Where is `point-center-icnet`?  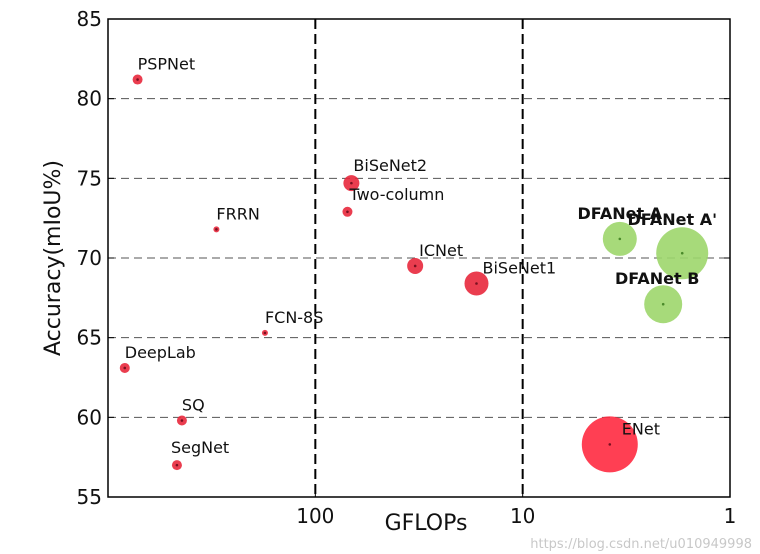 point-center-icnet is located at coordinates (415, 266).